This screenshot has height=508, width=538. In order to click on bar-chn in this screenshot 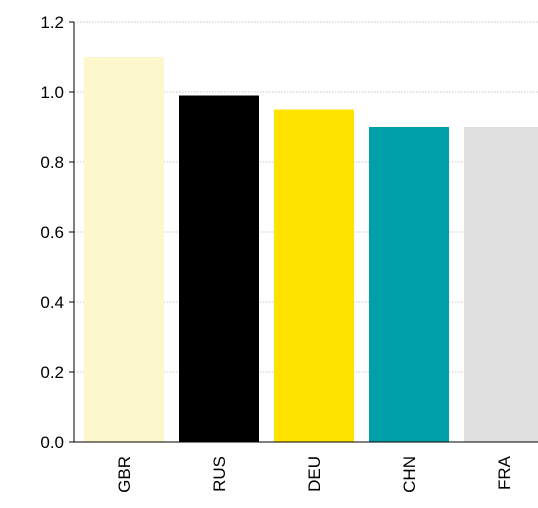, I will do `click(409, 284)`.